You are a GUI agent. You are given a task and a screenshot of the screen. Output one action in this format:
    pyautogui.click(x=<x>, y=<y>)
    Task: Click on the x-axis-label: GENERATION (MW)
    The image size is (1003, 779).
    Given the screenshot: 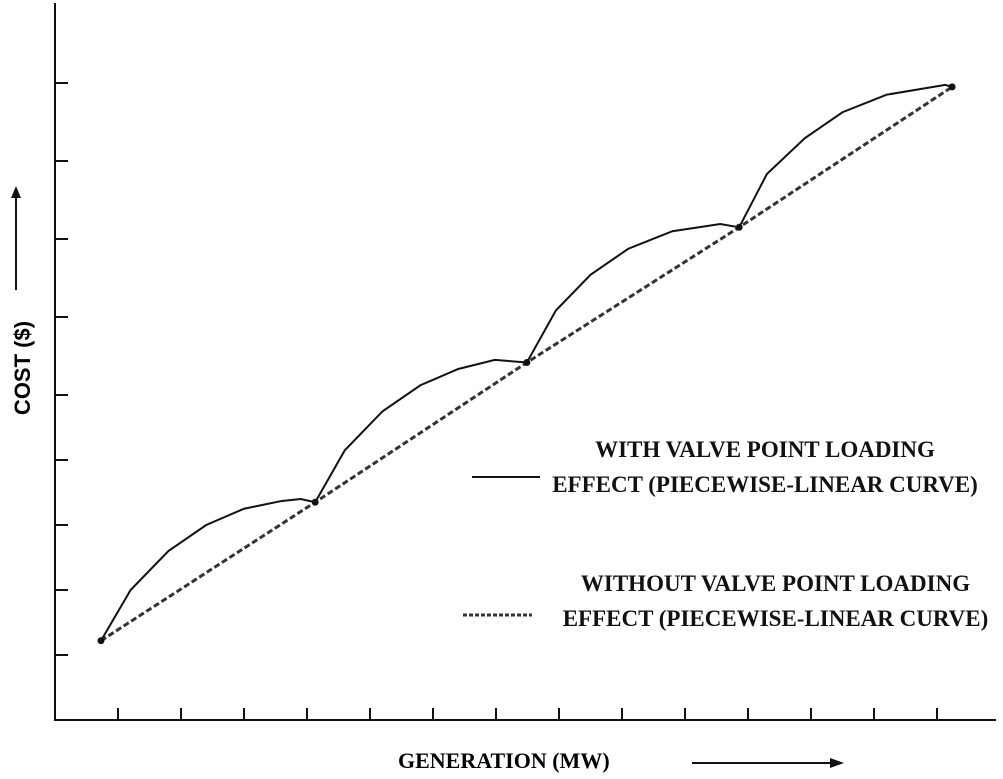 What is the action you would take?
    pyautogui.click(x=504, y=760)
    